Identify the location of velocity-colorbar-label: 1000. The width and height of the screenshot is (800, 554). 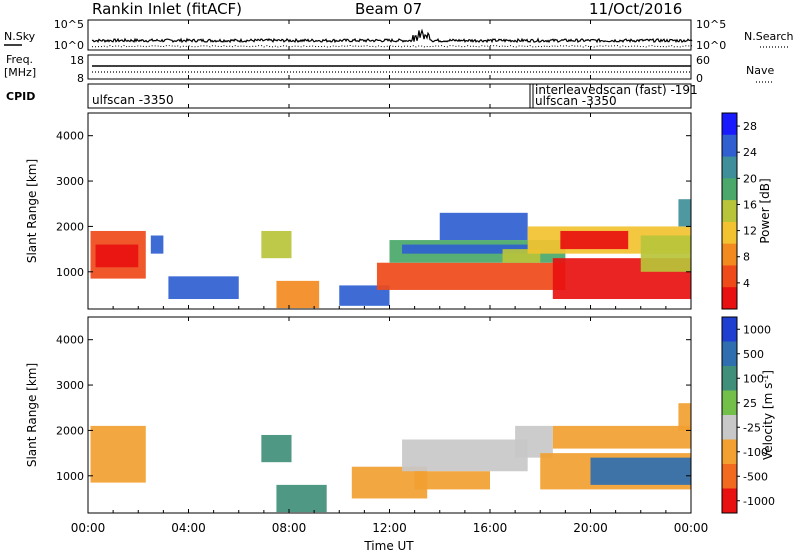
(757, 329).